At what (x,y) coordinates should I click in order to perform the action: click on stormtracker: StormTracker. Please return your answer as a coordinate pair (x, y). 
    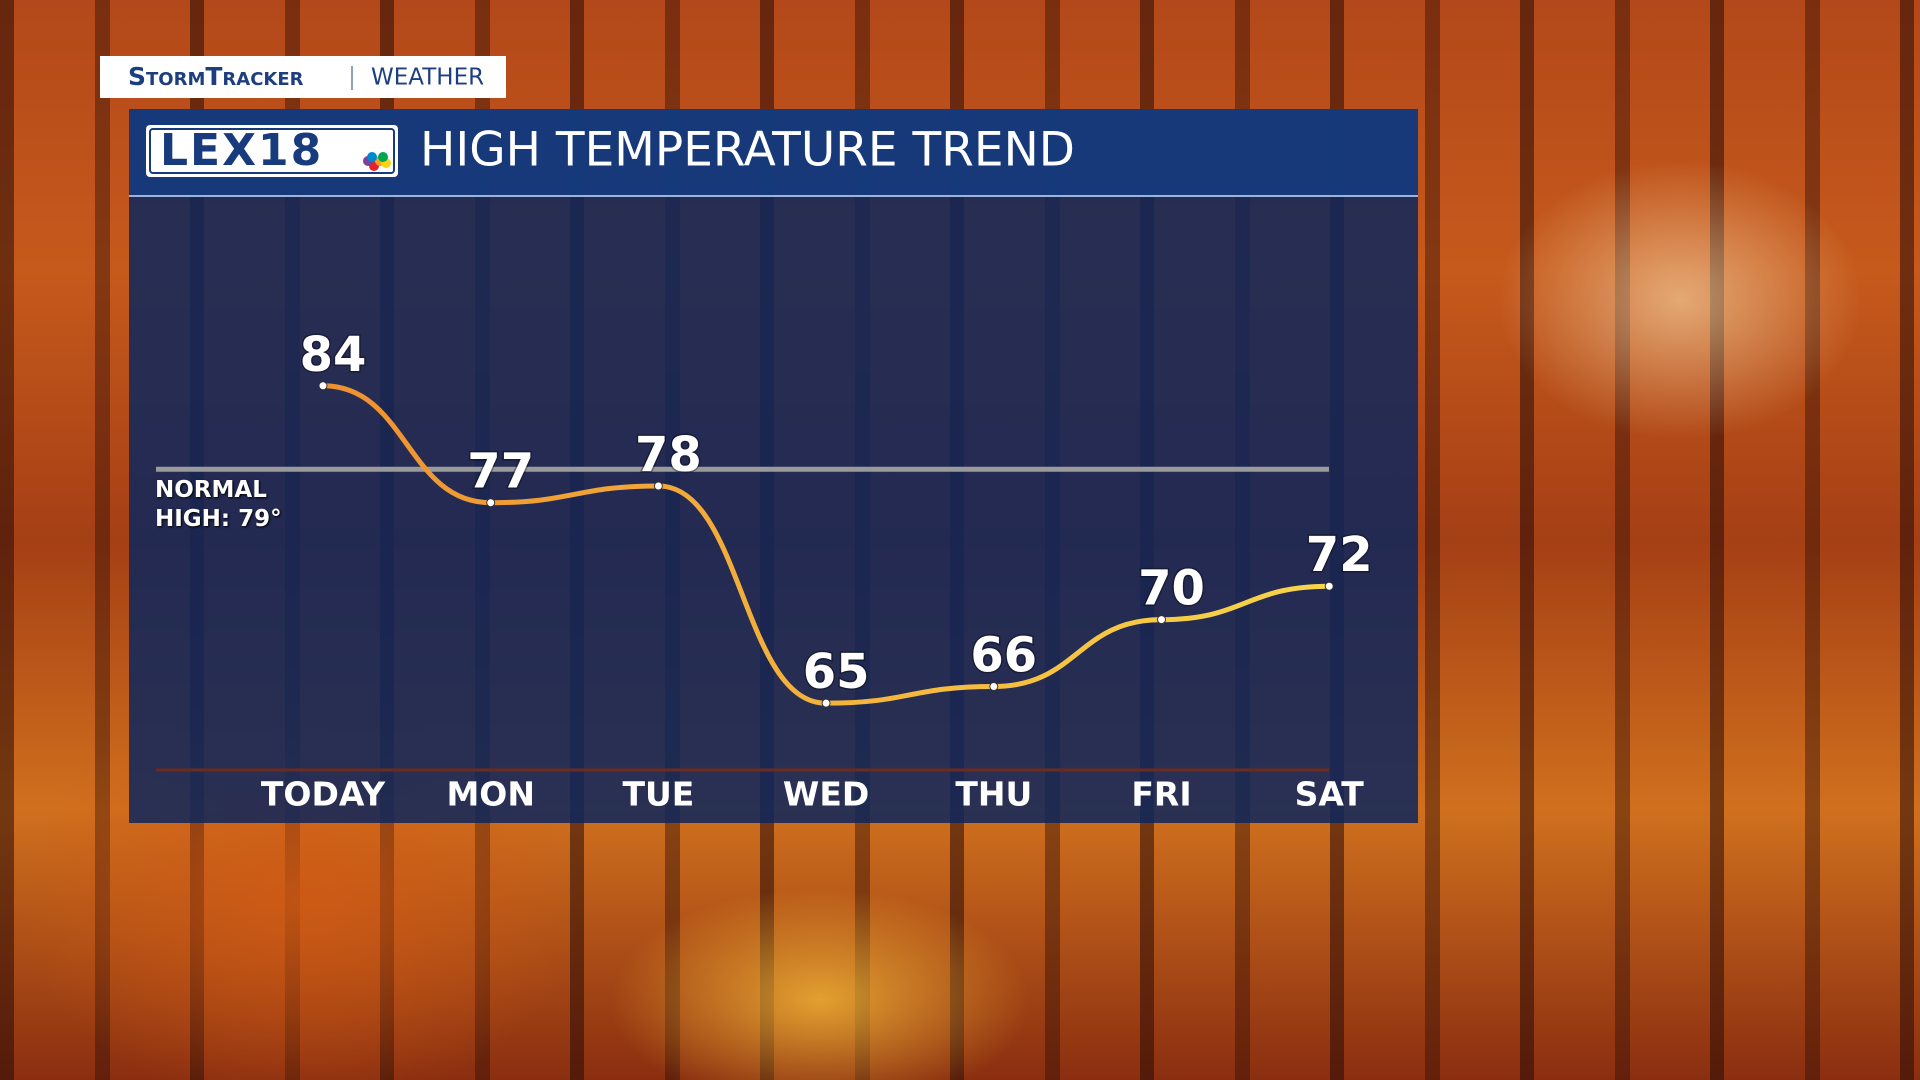
    Looking at the image, I should click on (216, 76).